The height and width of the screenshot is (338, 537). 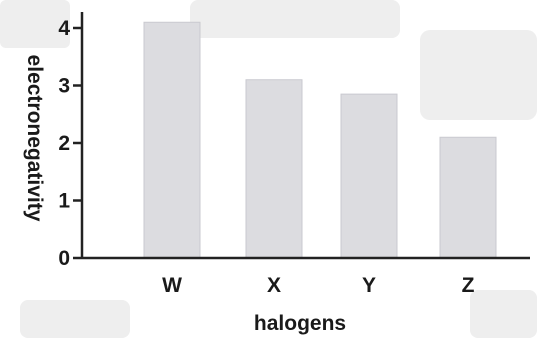 What do you see at coordinates (468, 197) in the screenshot?
I see `bar-z` at bounding box center [468, 197].